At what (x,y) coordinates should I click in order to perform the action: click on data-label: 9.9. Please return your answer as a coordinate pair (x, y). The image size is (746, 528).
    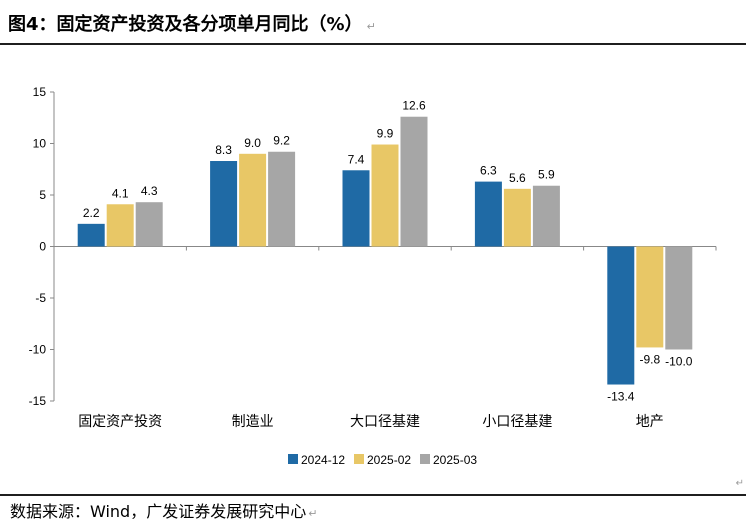
    Looking at the image, I should click on (385, 134).